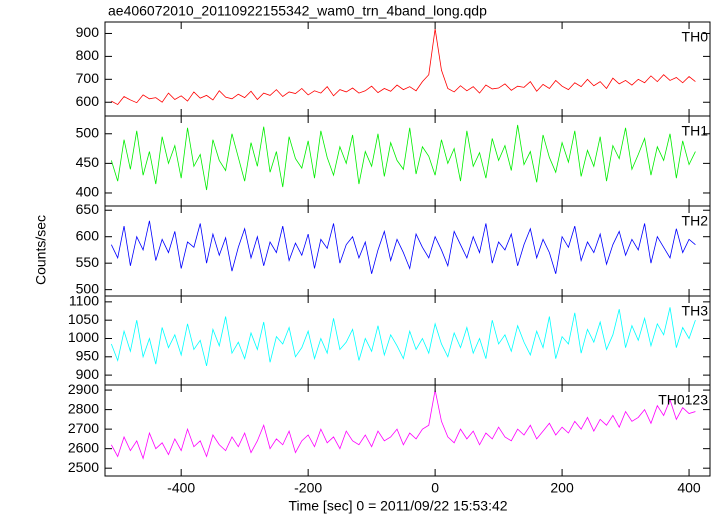  What do you see at coordinates (83, 389) in the screenshot?
I see `y-tick-label: 2900` at bounding box center [83, 389].